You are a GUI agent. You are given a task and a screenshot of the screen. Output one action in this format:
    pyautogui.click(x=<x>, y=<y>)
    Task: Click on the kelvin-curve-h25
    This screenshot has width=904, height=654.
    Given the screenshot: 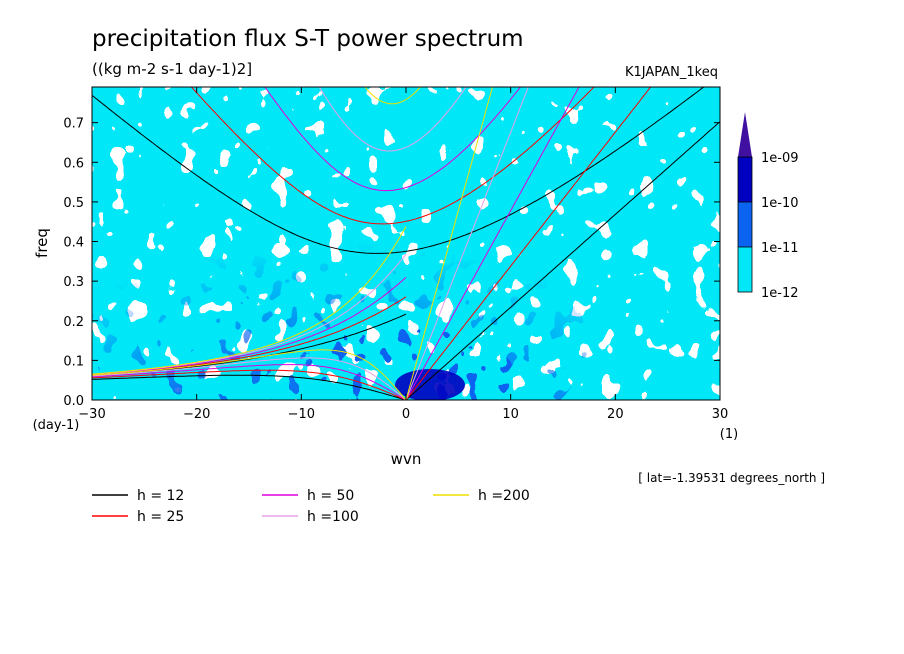 What is the action you would take?
    pyautogui.click(x=528, y=243)
    